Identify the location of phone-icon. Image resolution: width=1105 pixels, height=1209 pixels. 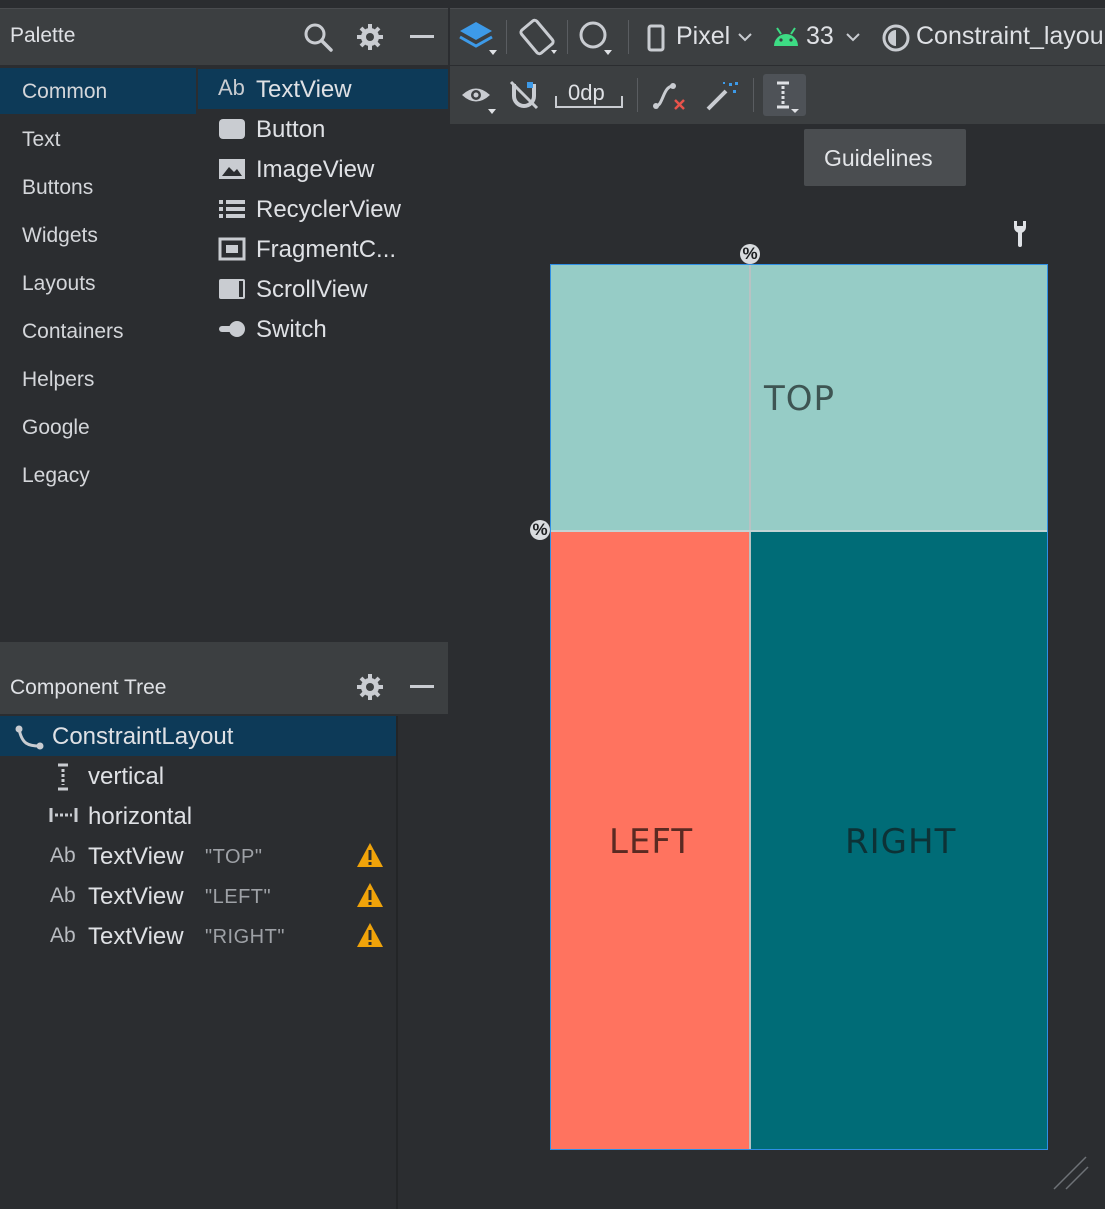
(656, 38).